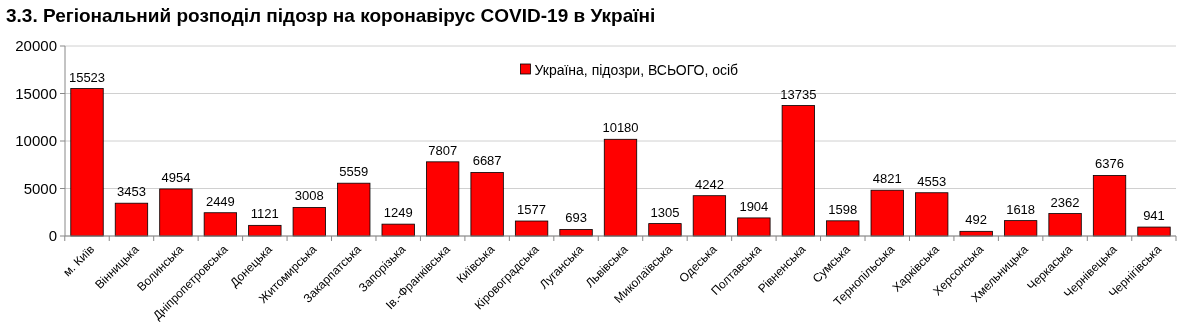 The width and height of the screenshot is (1202, 336). Describe the element at coordinates (1109, 164) in the screenshot. I see `data-label: 6376` at that location.